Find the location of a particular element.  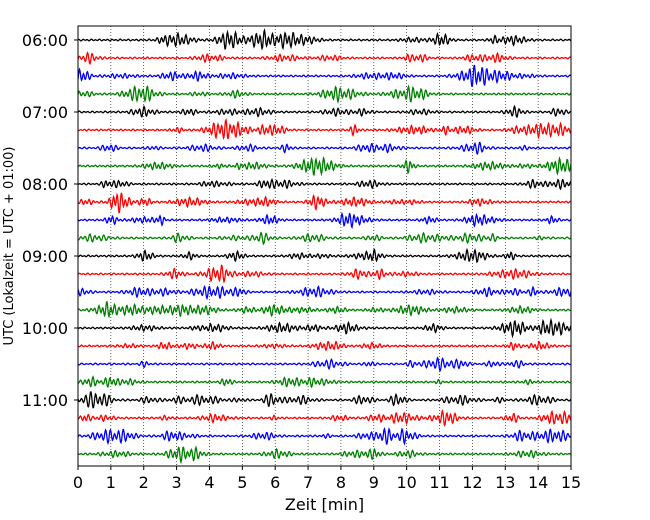

y-axis-ticks: 06:00 07:00 08:00 09:00 10:00 11:00 is located at coordinates (50, 220).